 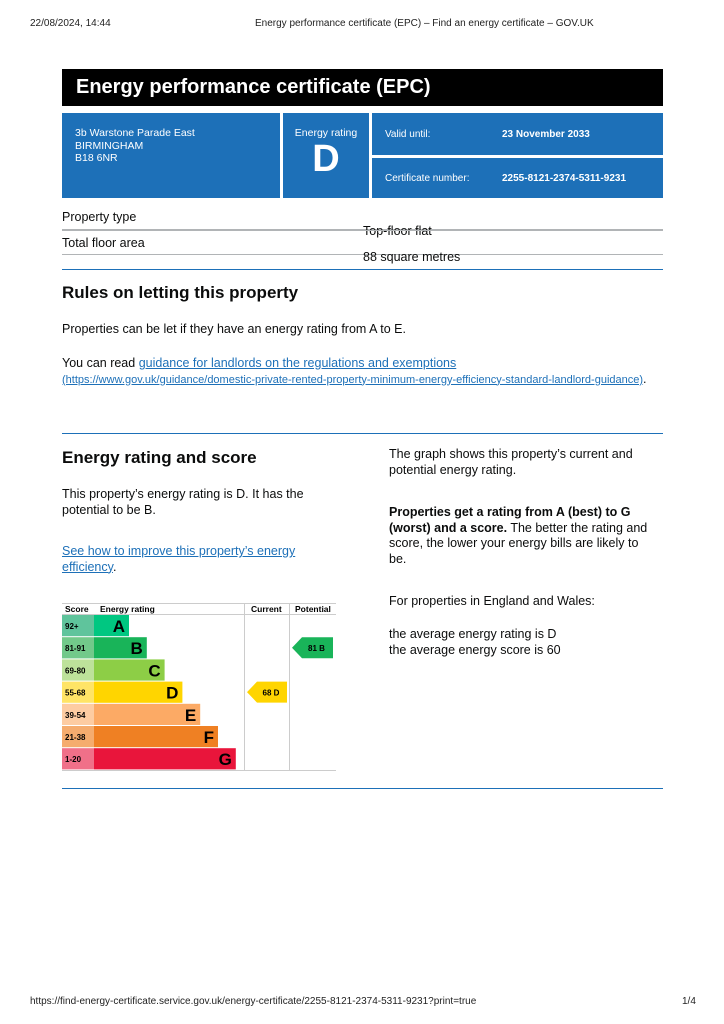 I want to click on score-range-D: 55-68, so click(x=75, y=693).